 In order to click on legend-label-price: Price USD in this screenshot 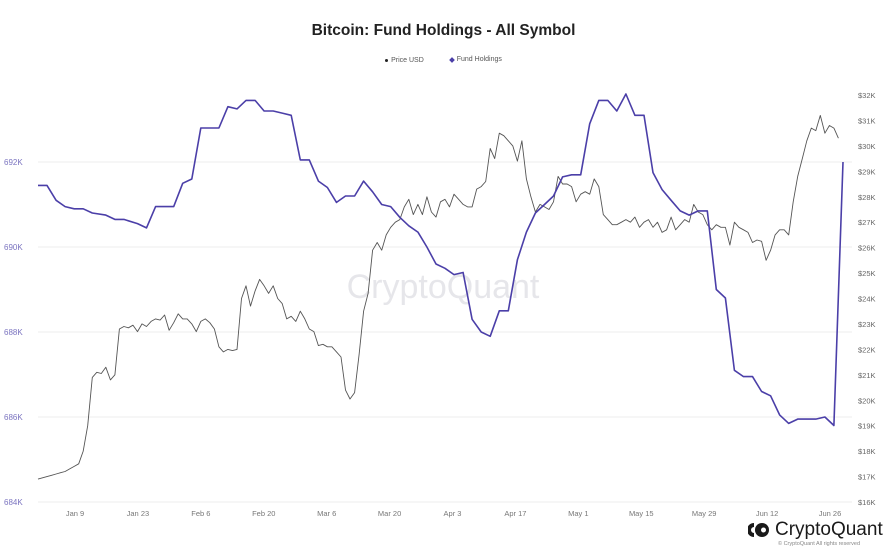, I will do `click(407, 60)`.